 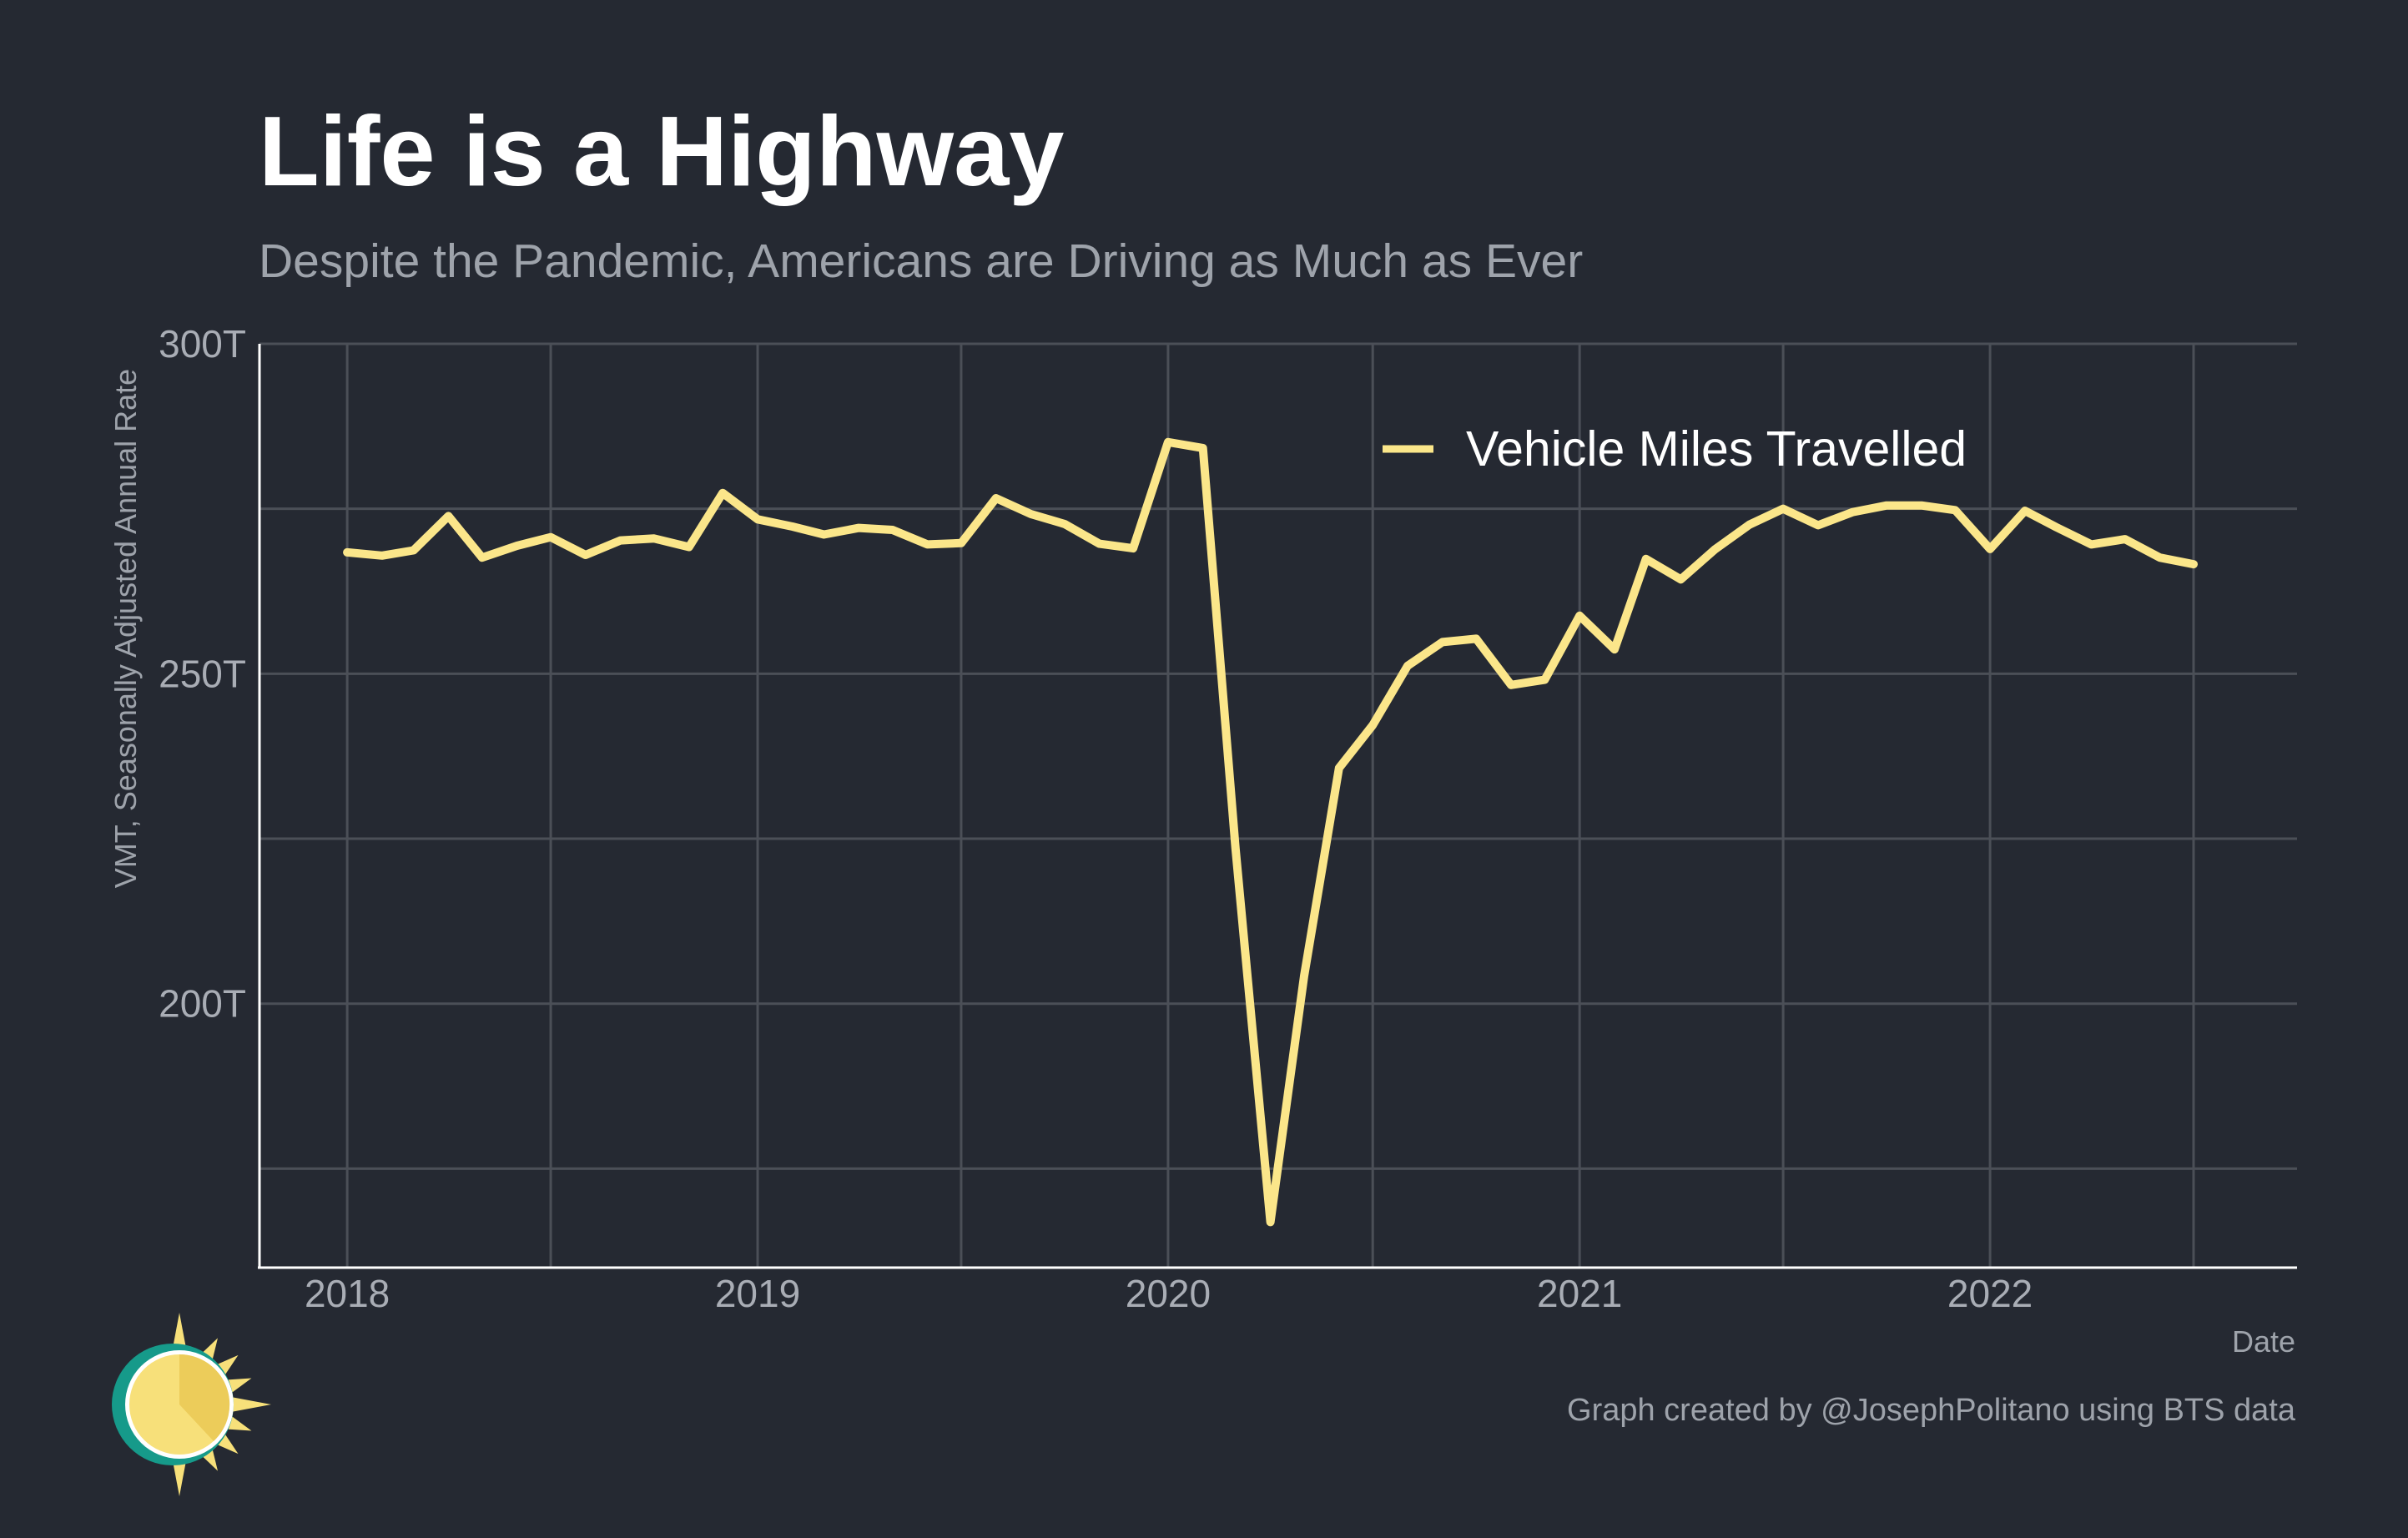 What do you see at coordinates (202, 1004) in the screenshot?
I see `y-tick-label: 200T` at bounding box center [202, 1004].